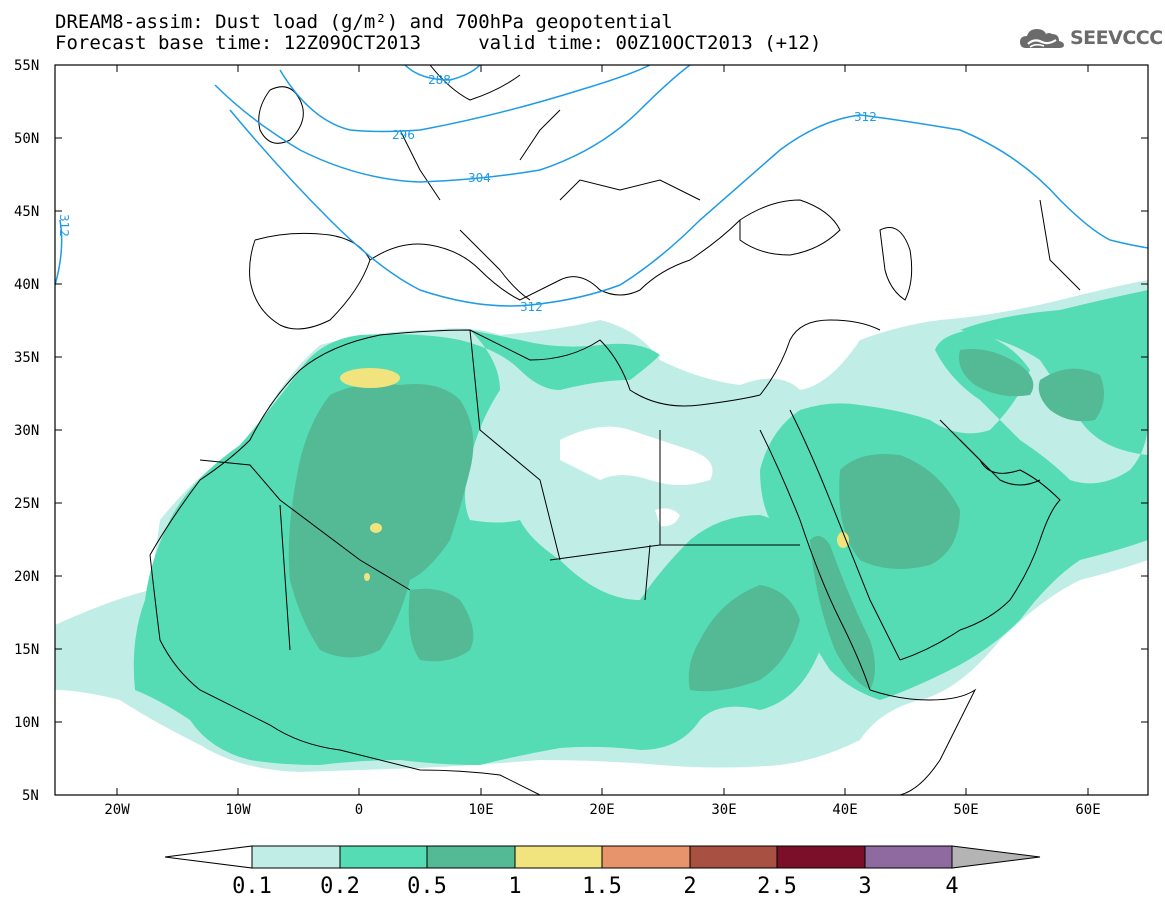 This screenshot has width=1165, height=907. Describe the element at coordinates (370, 378) in the screenshot. I see `dust-level-4-area-algeria` at that location.